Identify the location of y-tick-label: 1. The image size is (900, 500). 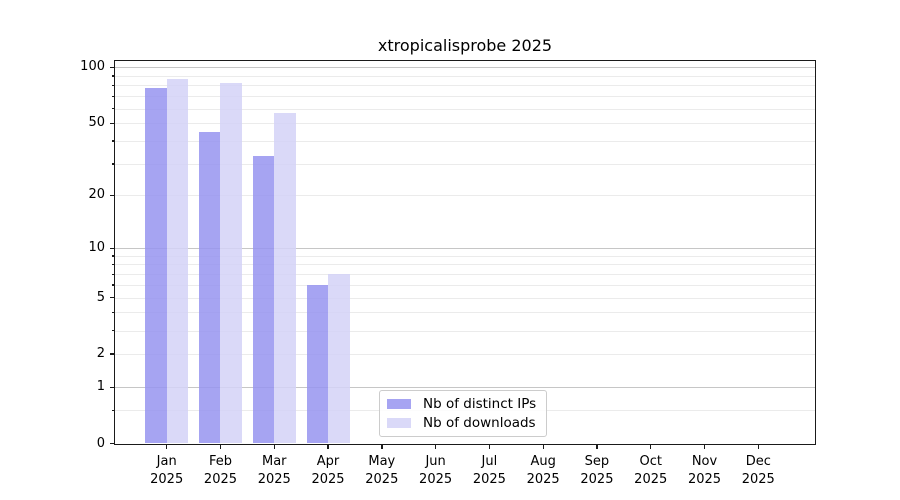
(100, 387).